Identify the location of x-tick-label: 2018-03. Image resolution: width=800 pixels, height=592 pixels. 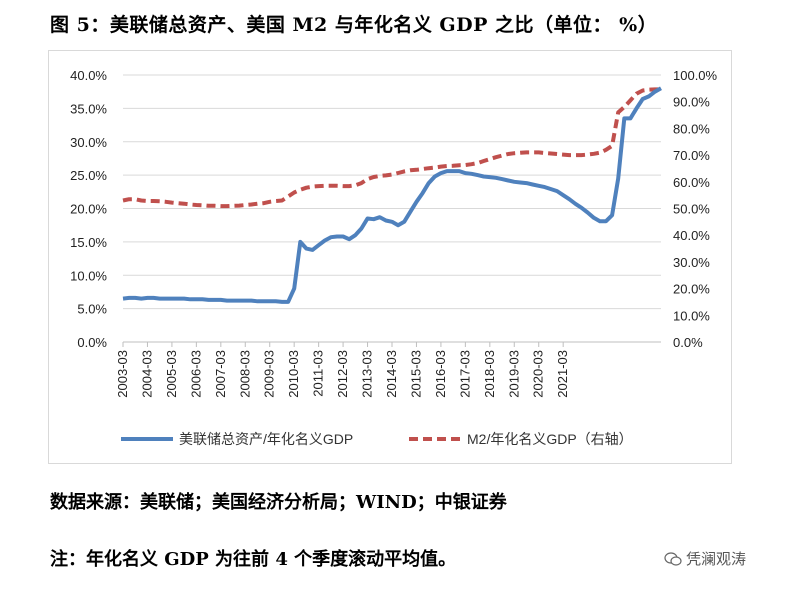
(489, 374).